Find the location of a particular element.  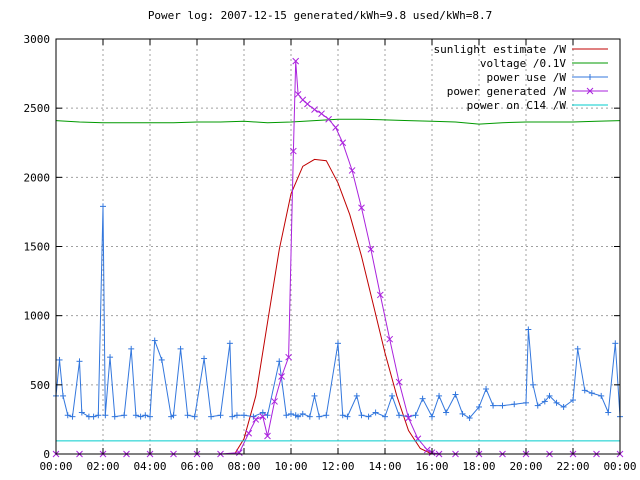

x-tick-label: 16:00 is located at coordinates (431, 466).